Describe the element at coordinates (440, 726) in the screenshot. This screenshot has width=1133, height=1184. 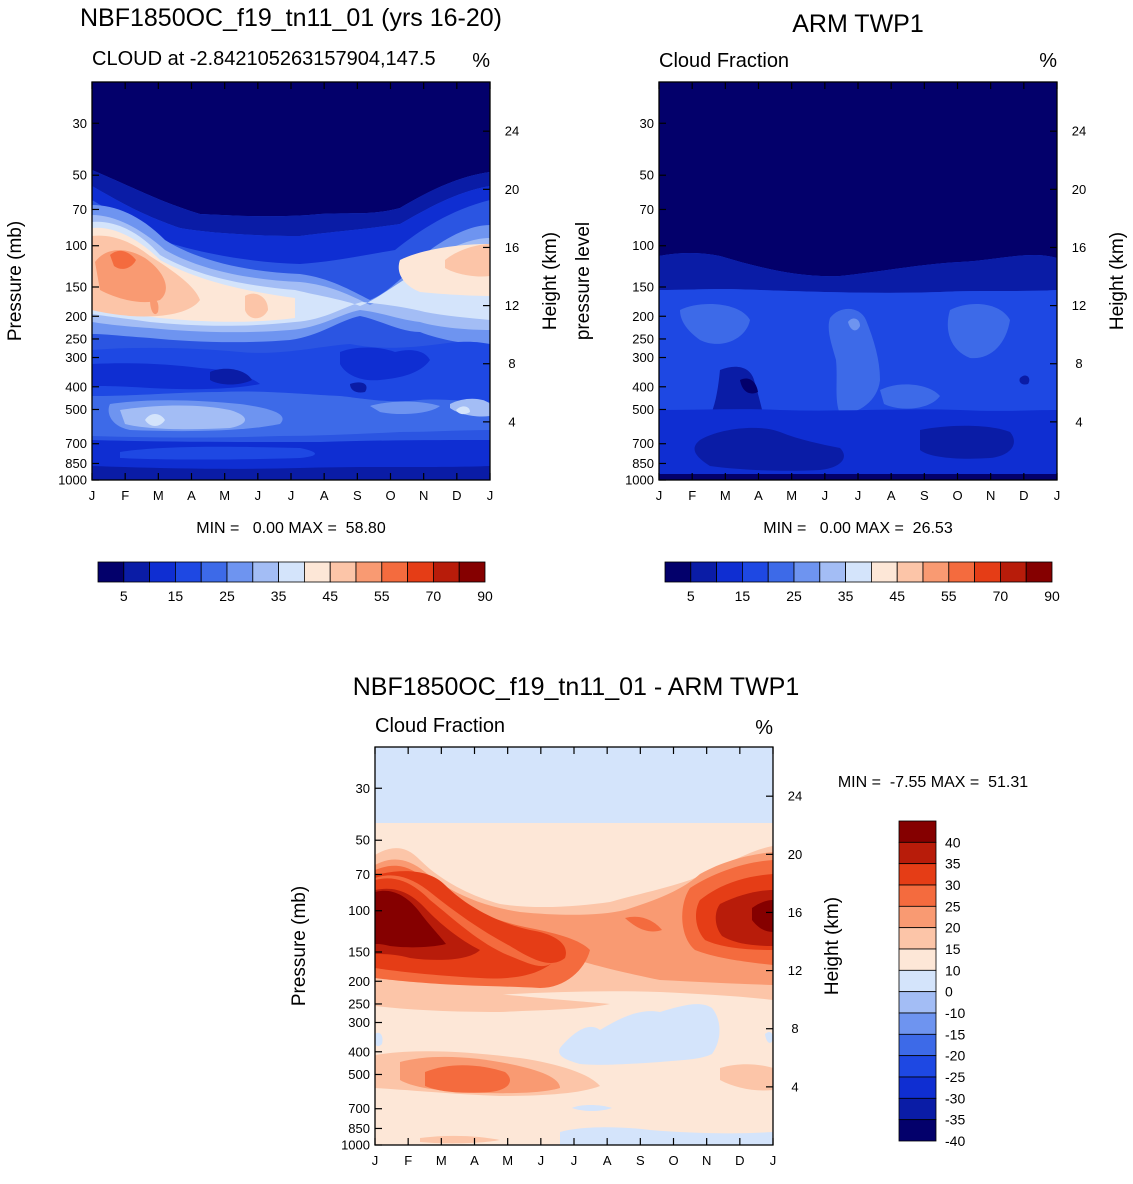
I see `panel-diff-subtitle: Cloud Fraction` at that location.